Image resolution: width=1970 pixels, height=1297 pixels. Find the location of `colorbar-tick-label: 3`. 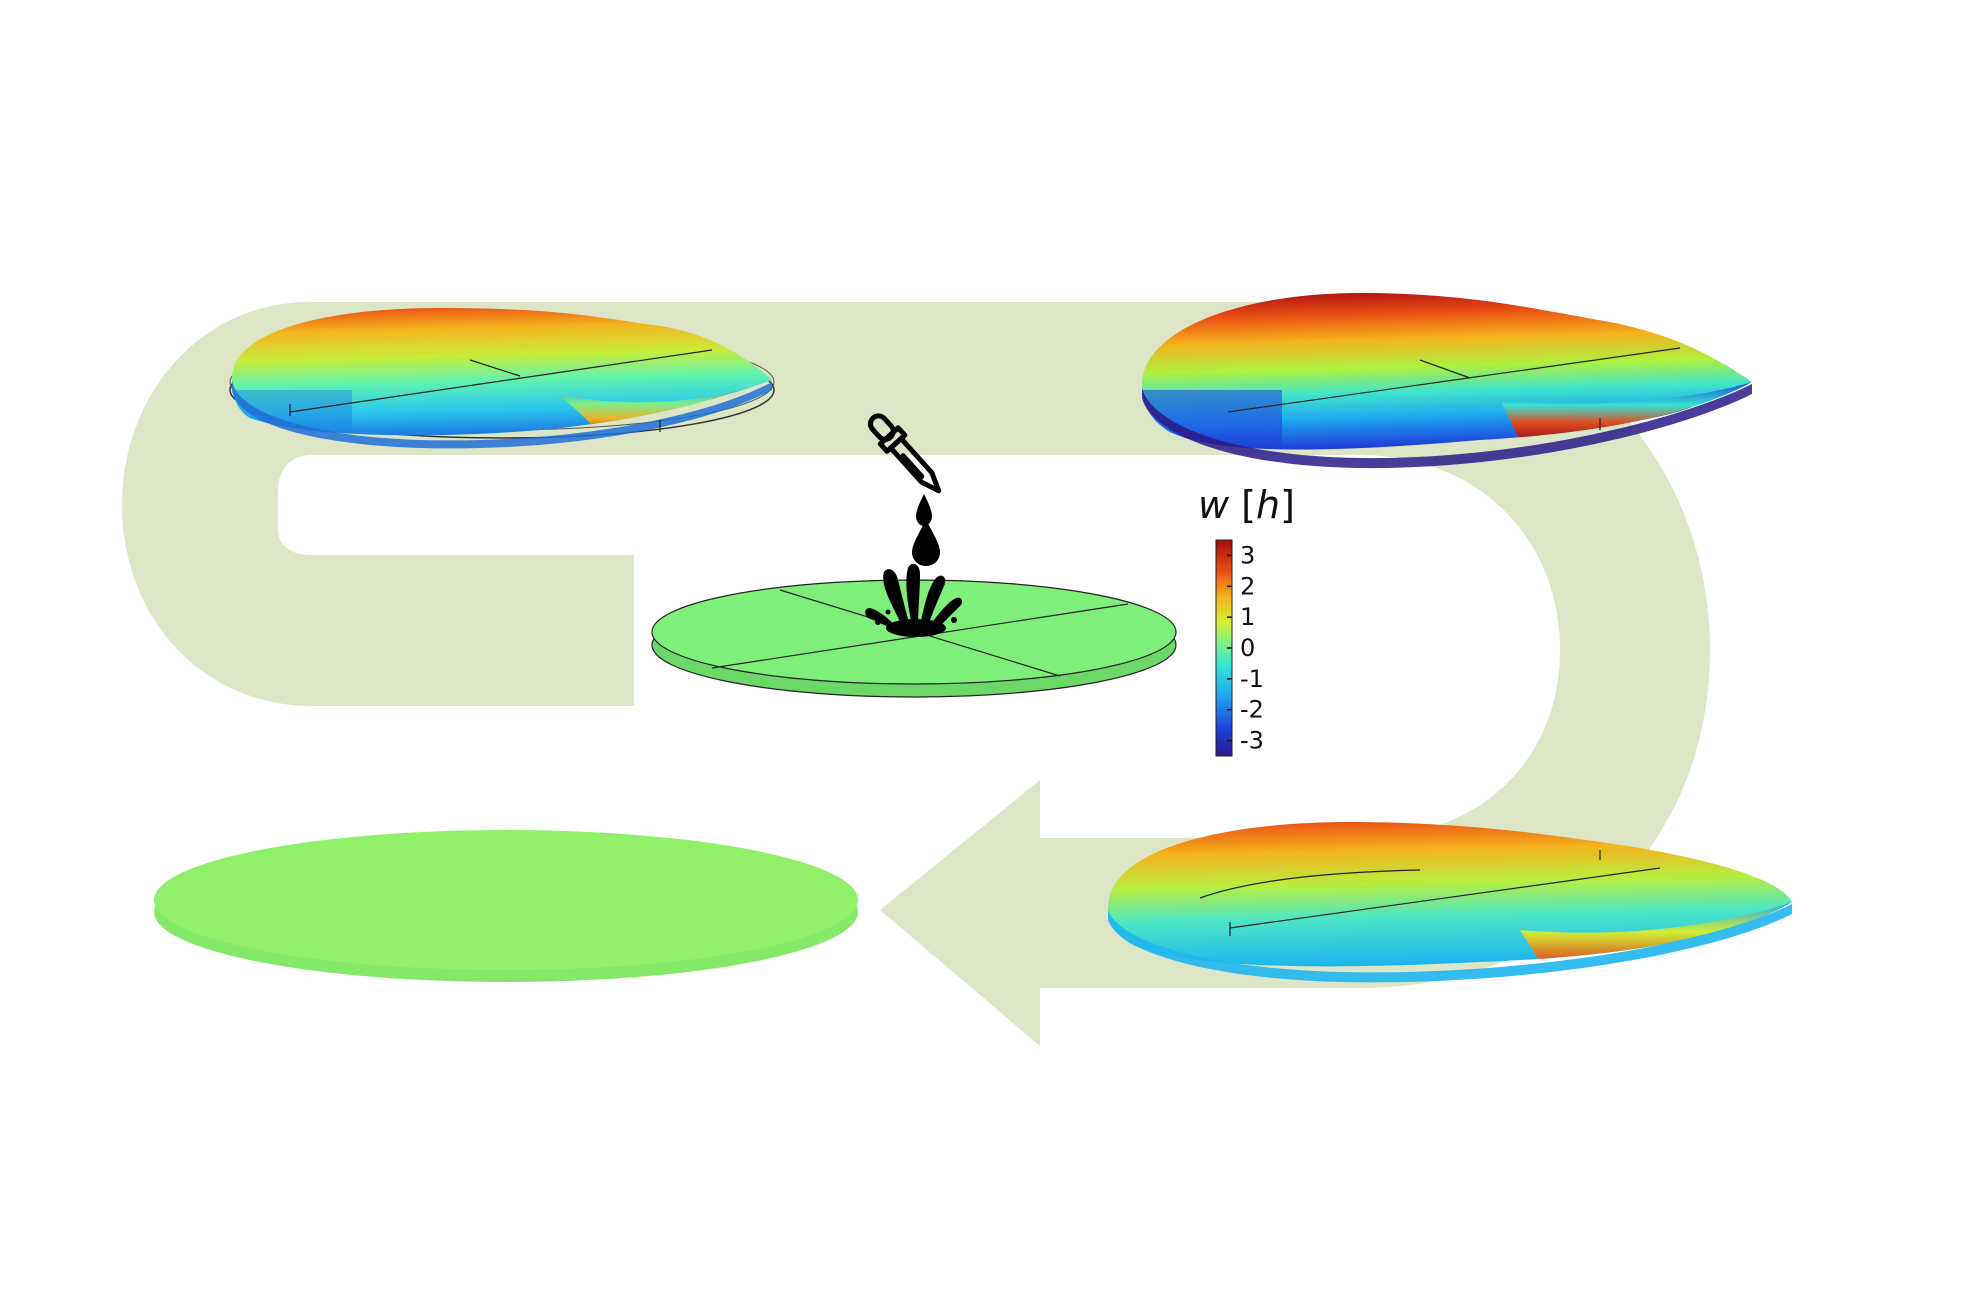

colorbar-tick-label: 3 is located at coordinates (1247, 555).